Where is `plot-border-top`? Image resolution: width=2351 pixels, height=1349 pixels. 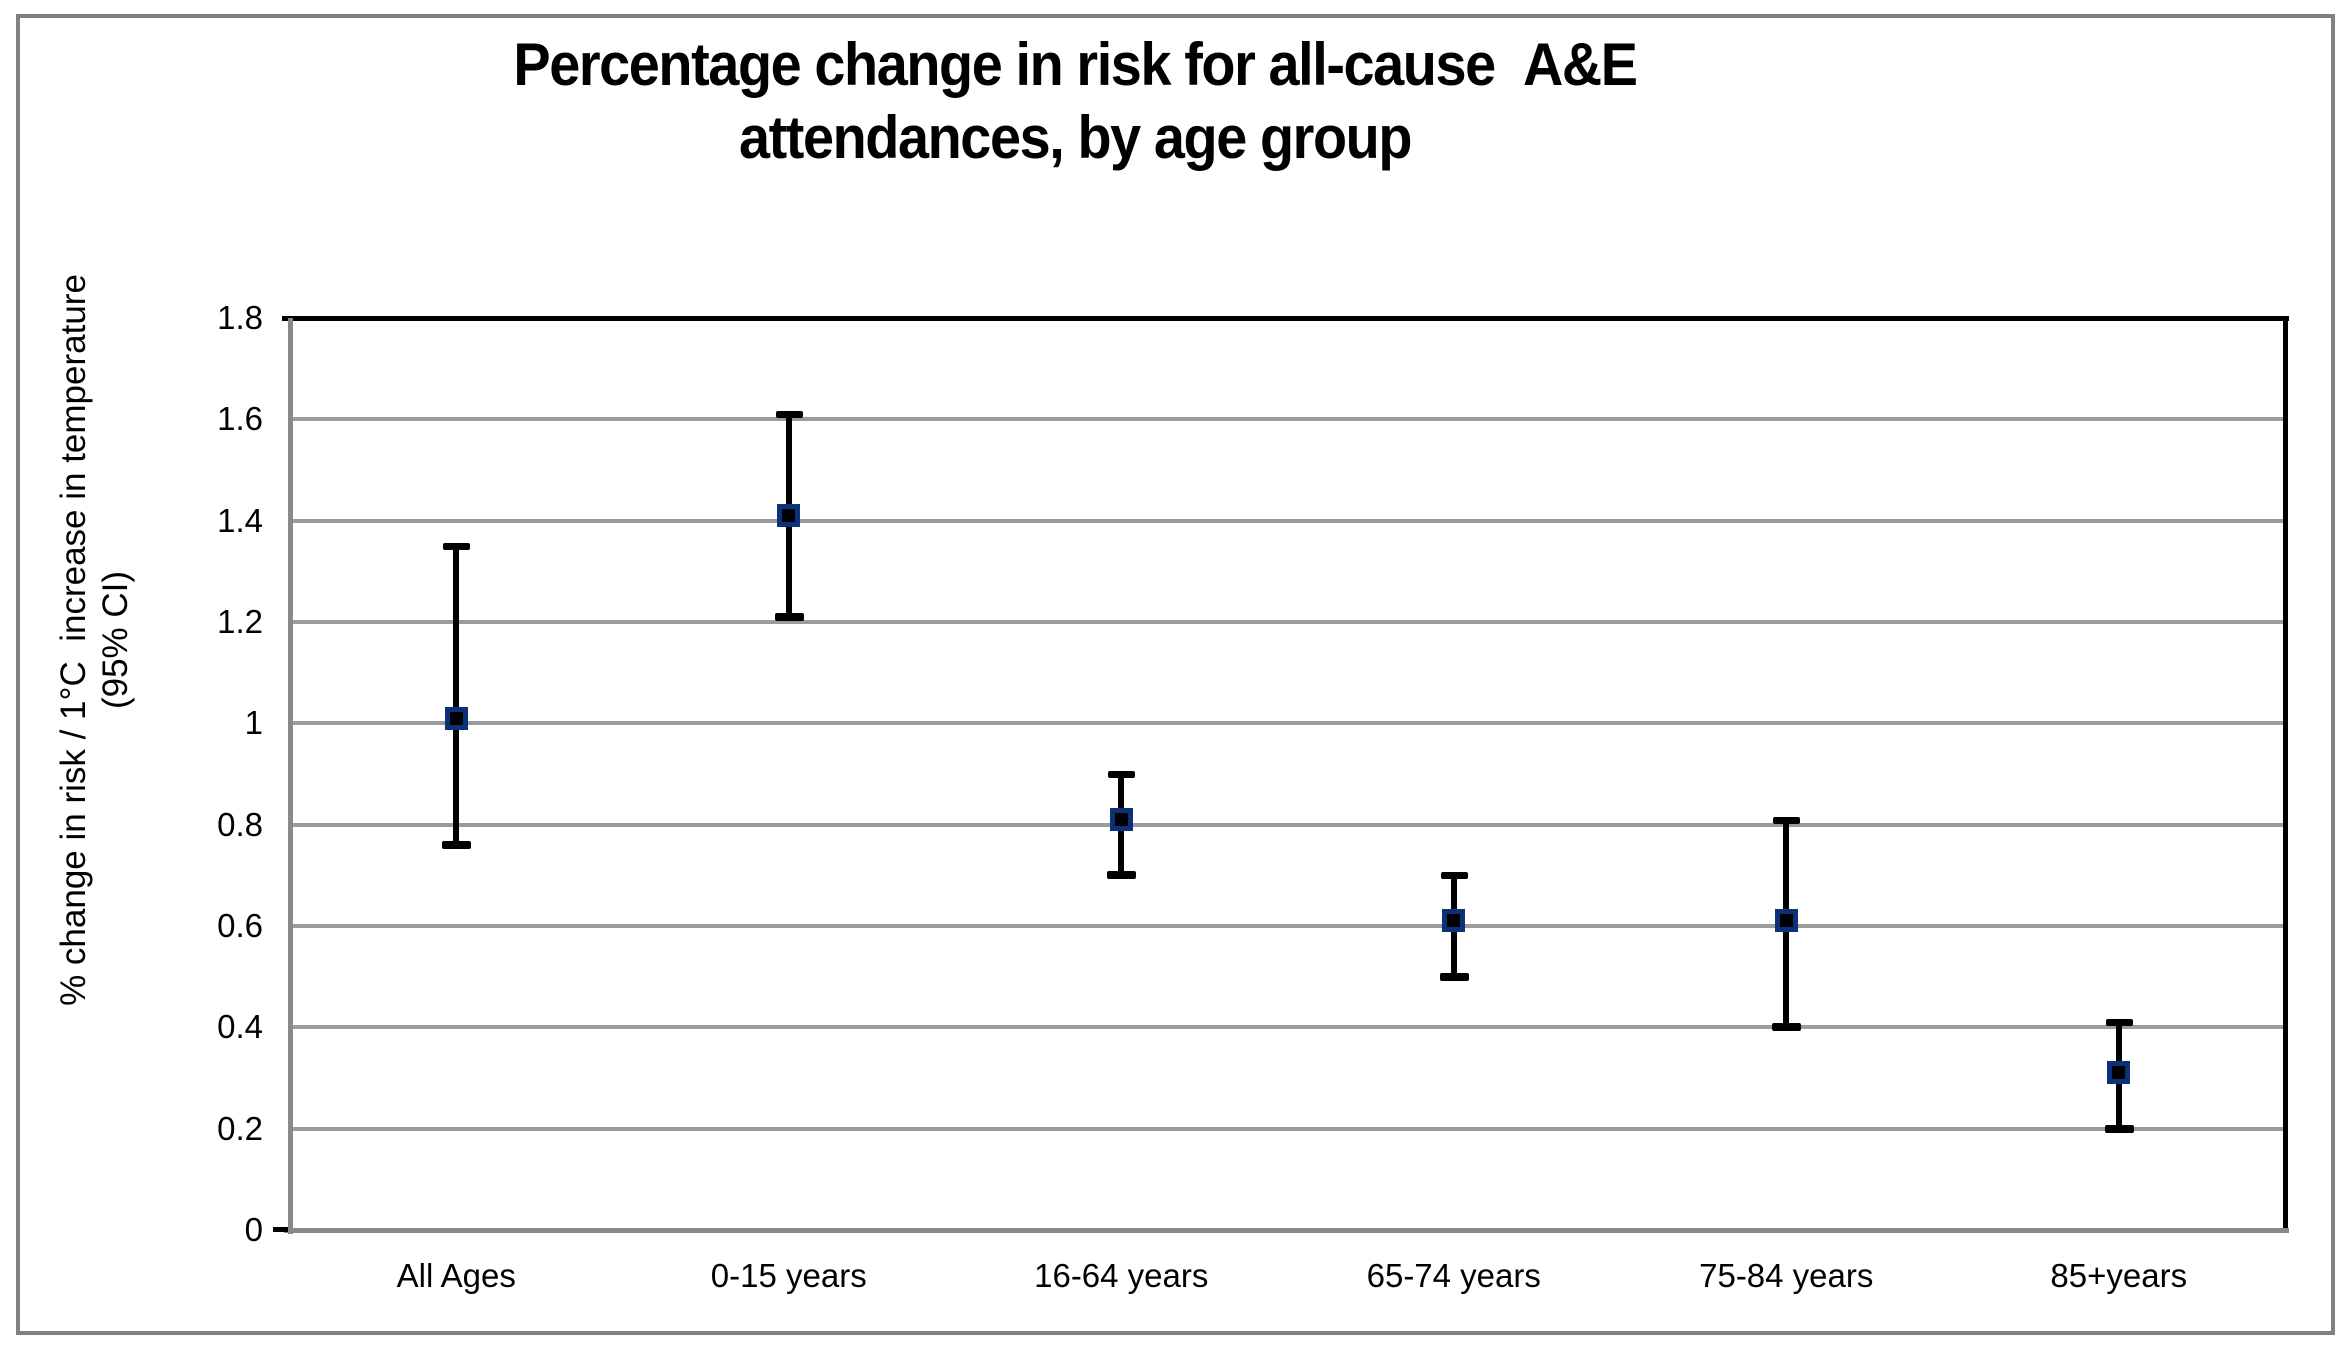 plot-border-top is located at coordinates (1285, 318).